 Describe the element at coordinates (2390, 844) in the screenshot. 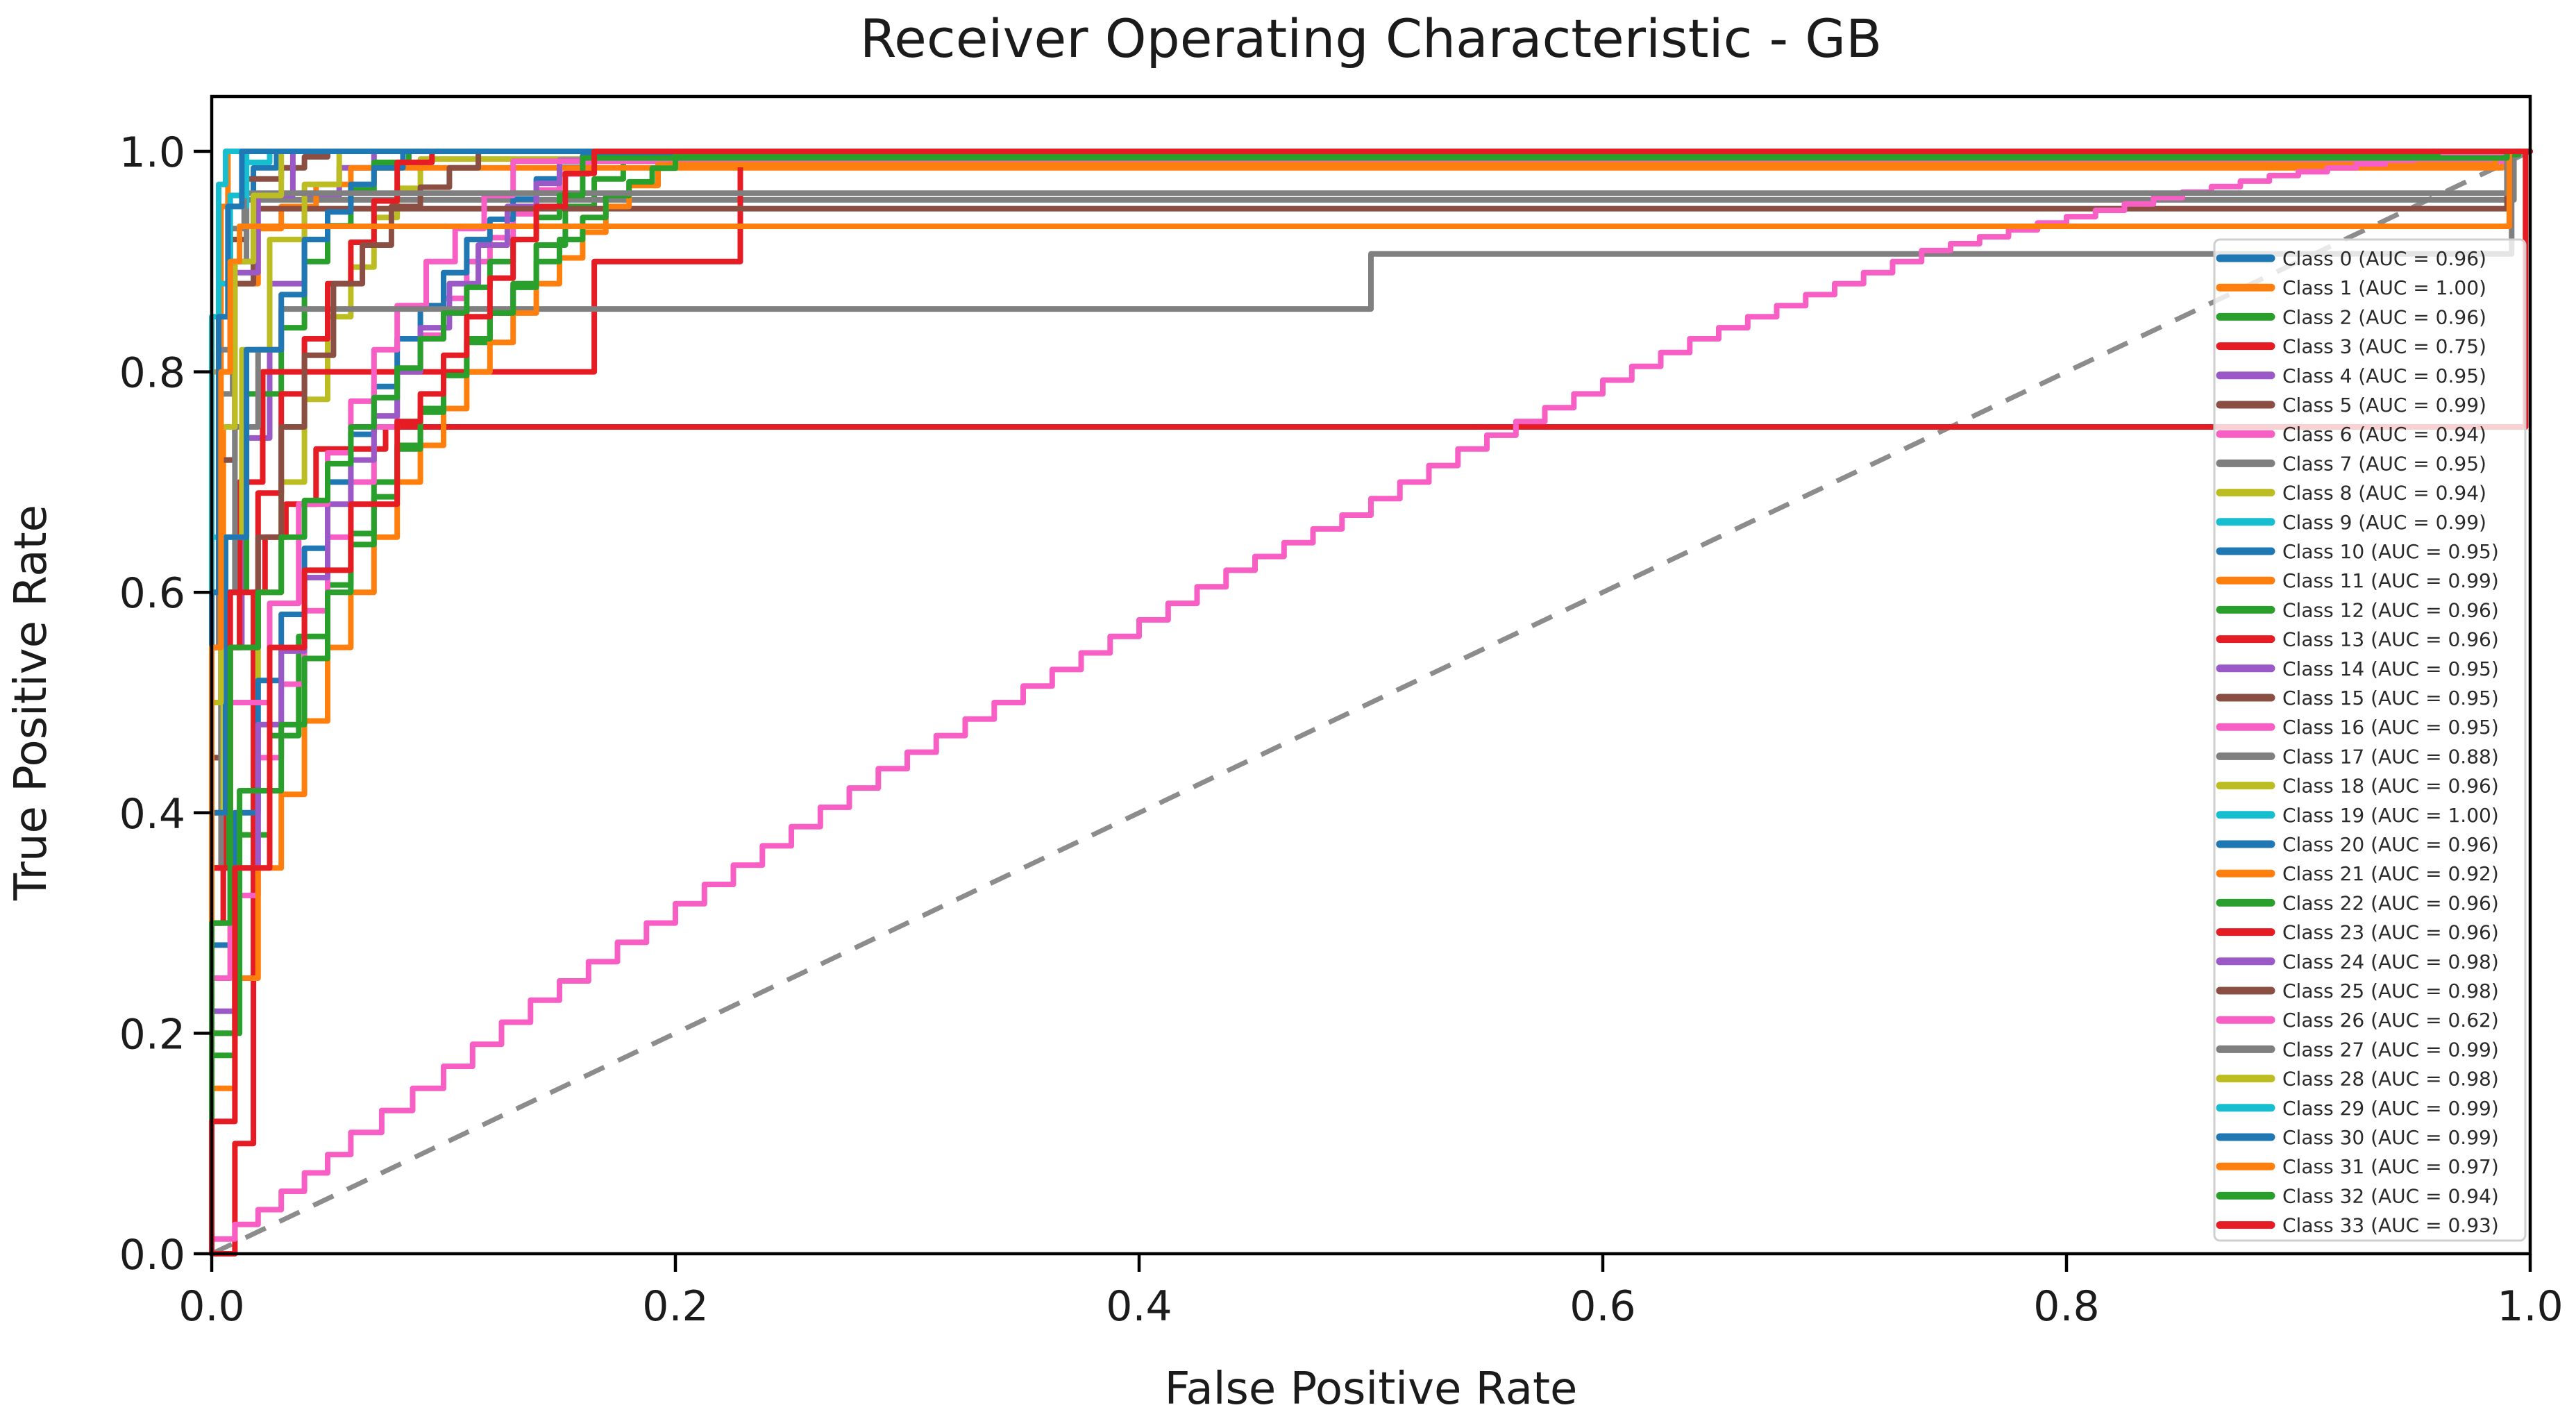

I see `legend-label: Class 20 (AUC = 0.96)` at that location.